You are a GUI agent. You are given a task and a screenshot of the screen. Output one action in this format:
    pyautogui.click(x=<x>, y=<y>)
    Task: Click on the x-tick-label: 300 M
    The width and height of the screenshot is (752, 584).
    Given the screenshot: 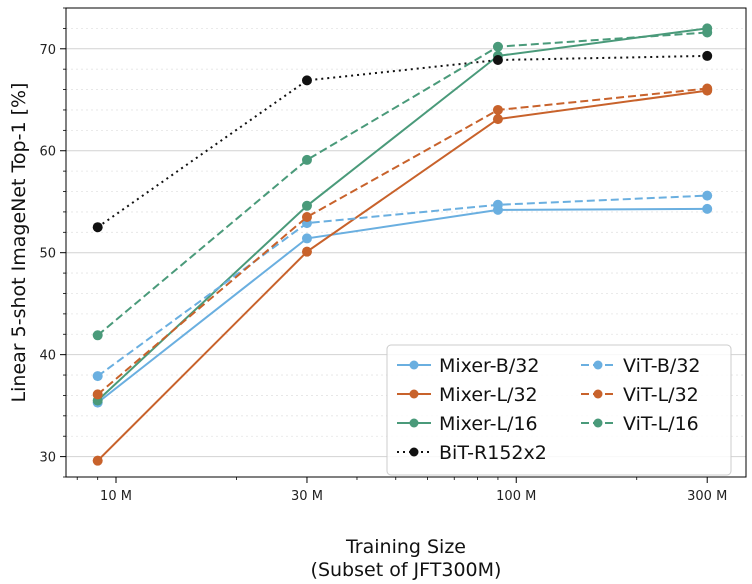 What is the action you would take?
    pyautogui.click(x=707, y=496)
    